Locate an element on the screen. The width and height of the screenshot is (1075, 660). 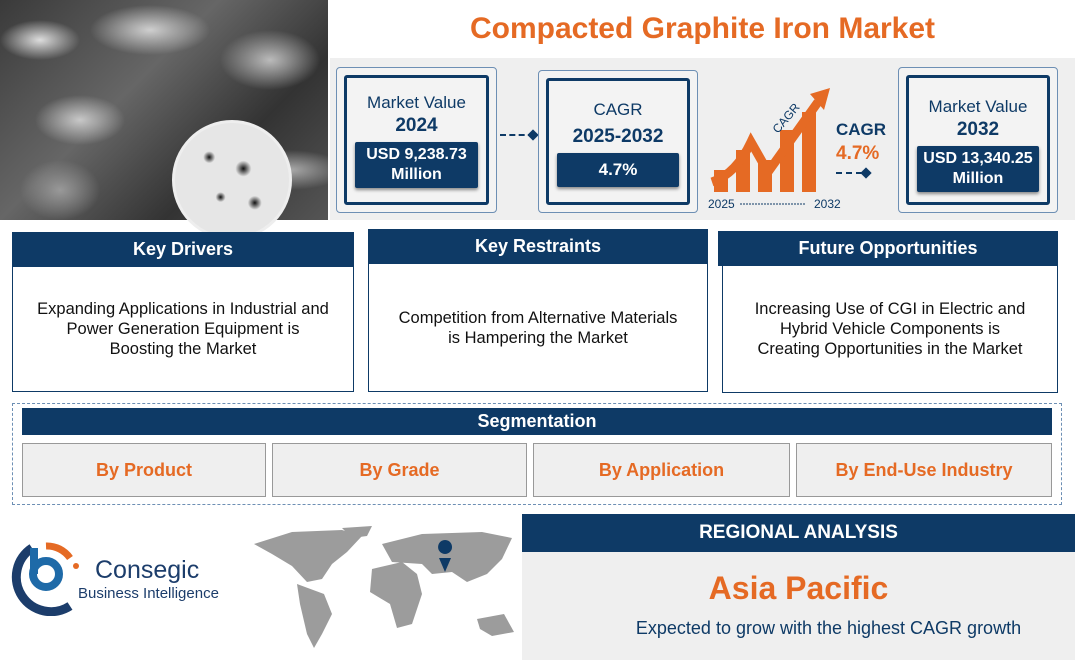
card-year: 2032 is located at coordinates (978, 129).